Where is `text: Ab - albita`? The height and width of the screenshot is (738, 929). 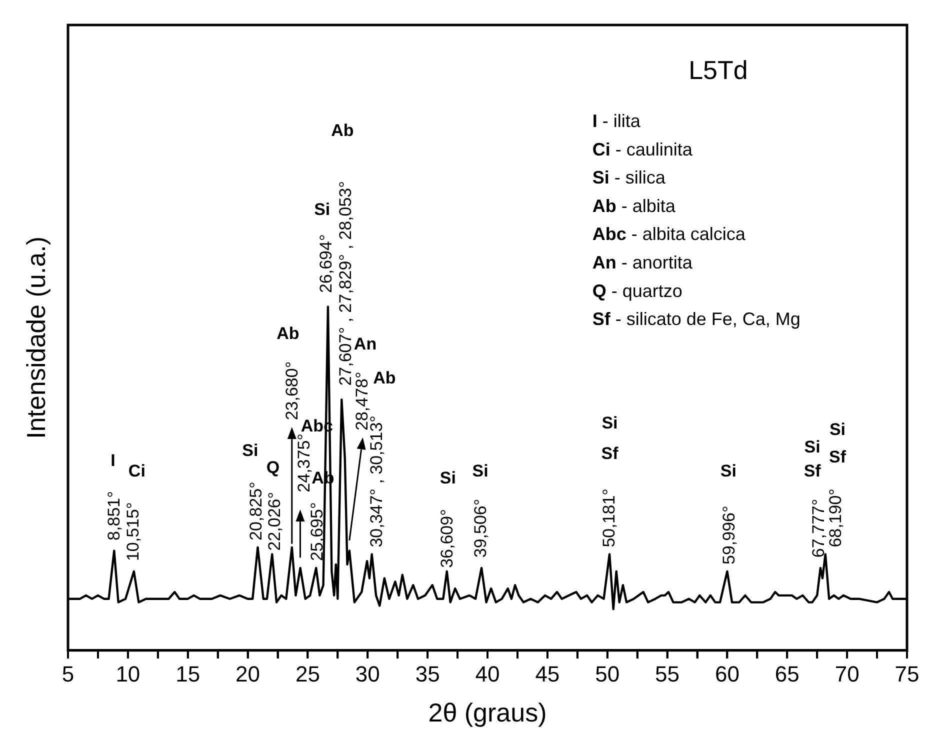 text: Ab - albita is located at coordinates (634, 206).